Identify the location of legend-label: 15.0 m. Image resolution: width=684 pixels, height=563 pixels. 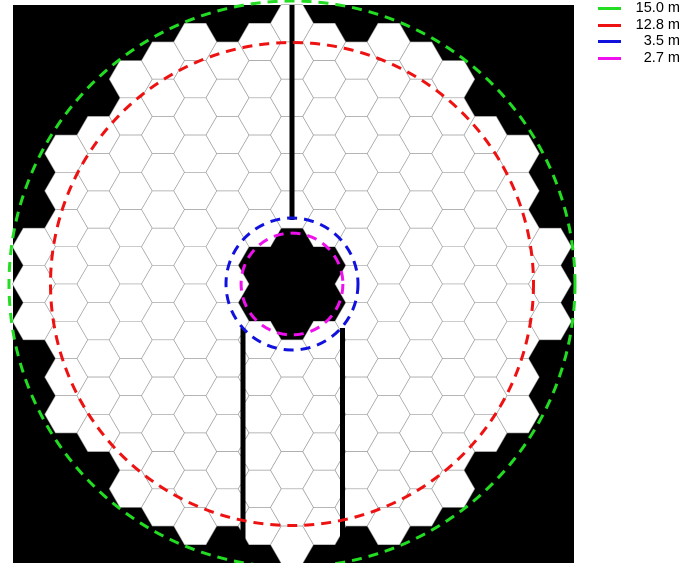
(657, 8).